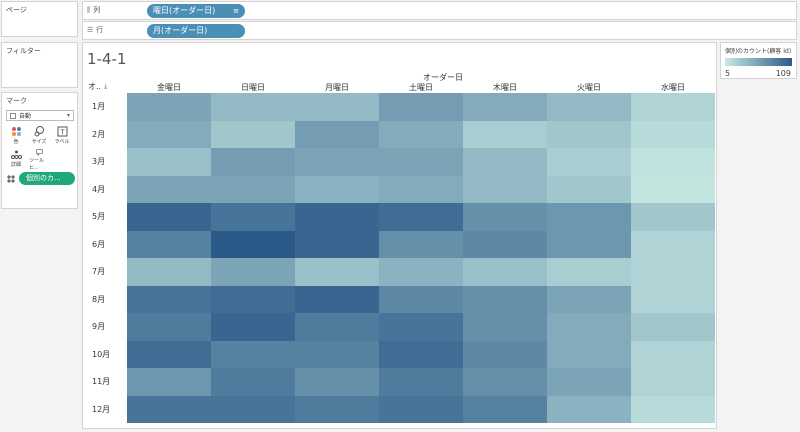 Image resolution: width=800 pixels, height=432 pixels. Describe the element at coordinates (40, 115) in the screenshot. I see `mark-type-select: 自動 ▾` at that location.